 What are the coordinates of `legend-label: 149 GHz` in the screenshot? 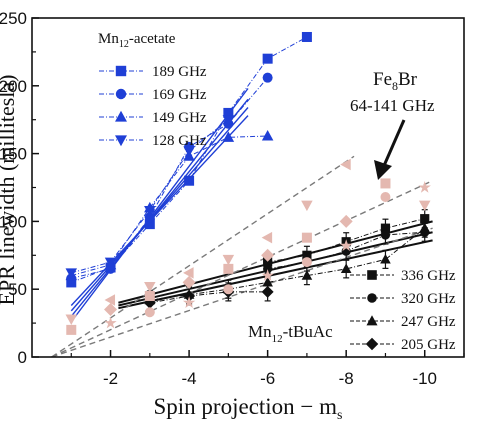 It's located at (179, 118).